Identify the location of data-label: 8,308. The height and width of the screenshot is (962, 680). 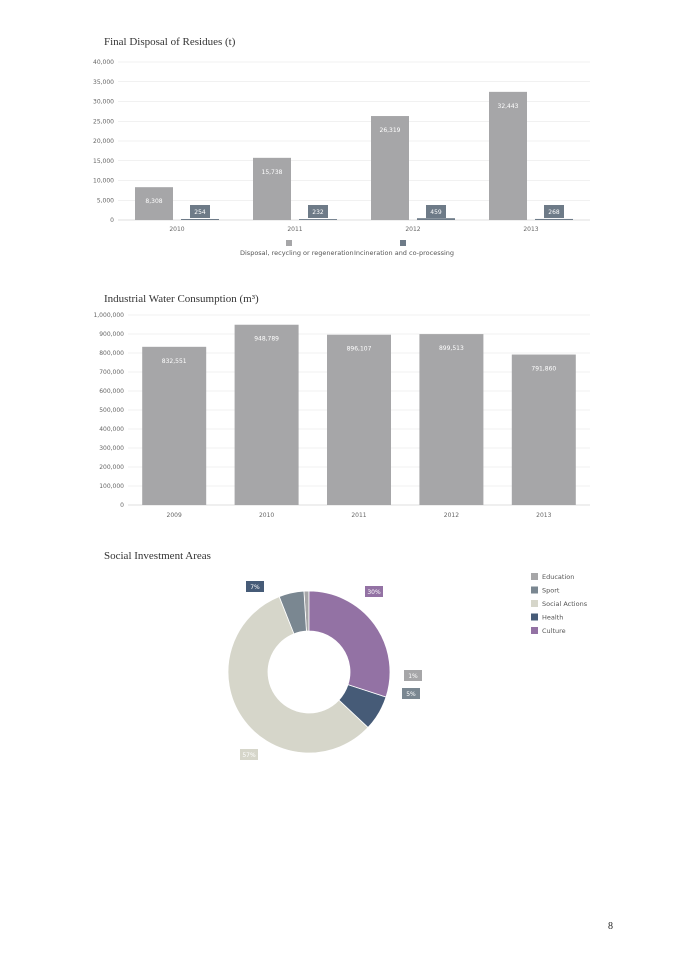
(153, 201).